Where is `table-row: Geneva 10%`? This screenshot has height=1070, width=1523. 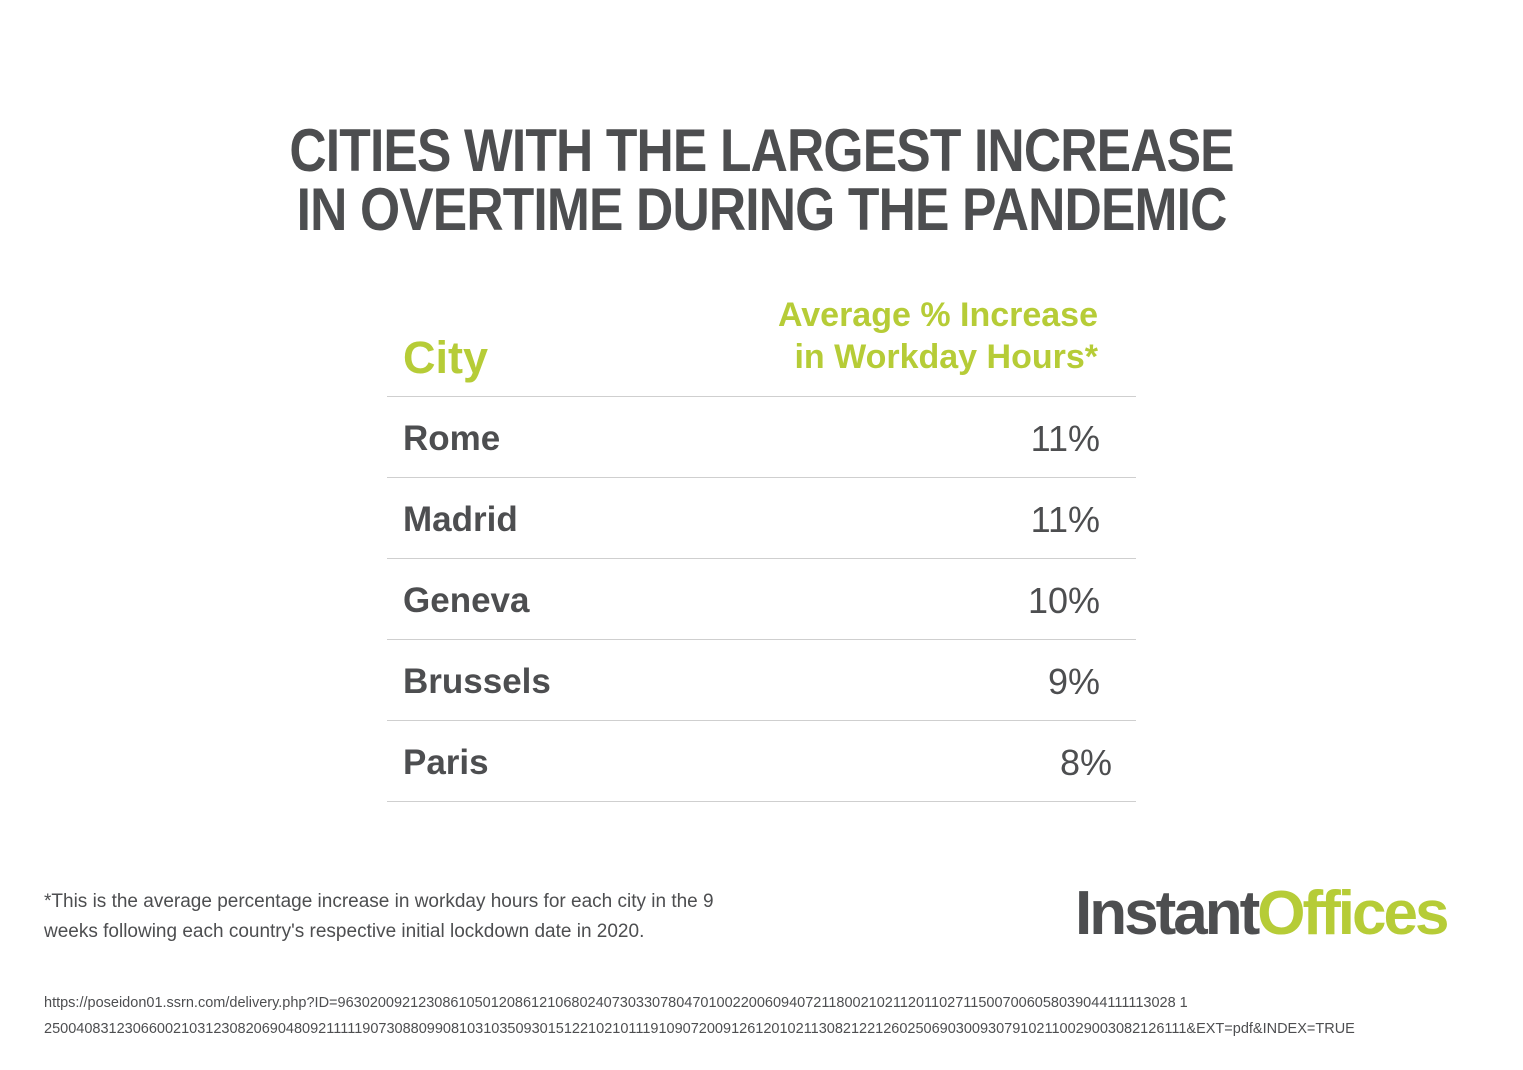
table-row: Geneva 10% is located at coordinates (761, 599).